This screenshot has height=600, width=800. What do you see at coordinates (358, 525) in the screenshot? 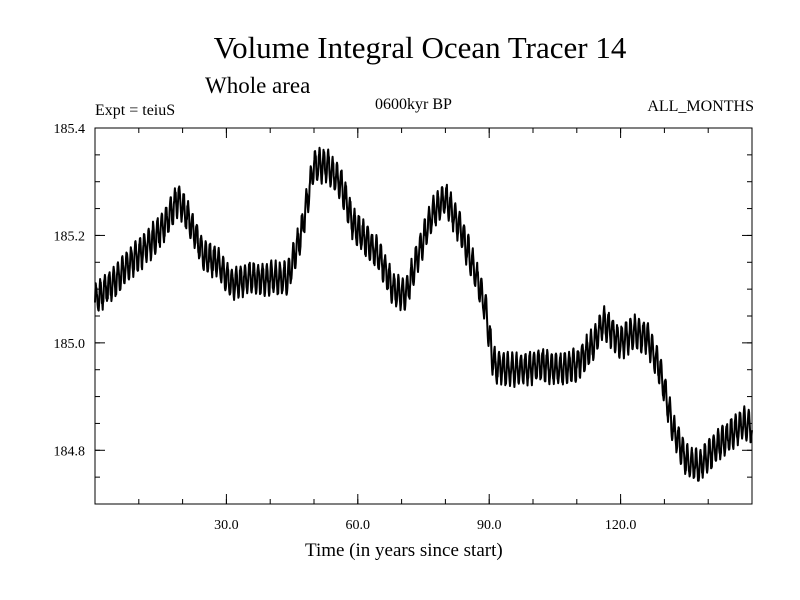
I see `x-tick-label: 60.0` at bounding box center [358, 525].